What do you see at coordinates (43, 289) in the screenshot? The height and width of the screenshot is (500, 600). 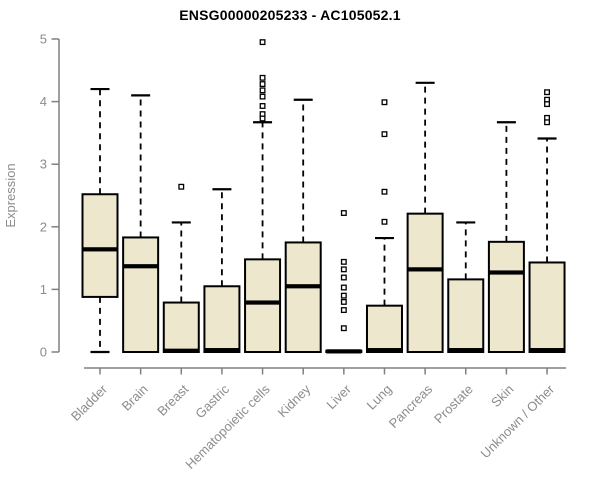 I see `y-tick-label: 1` at bounding box center [43, 289].